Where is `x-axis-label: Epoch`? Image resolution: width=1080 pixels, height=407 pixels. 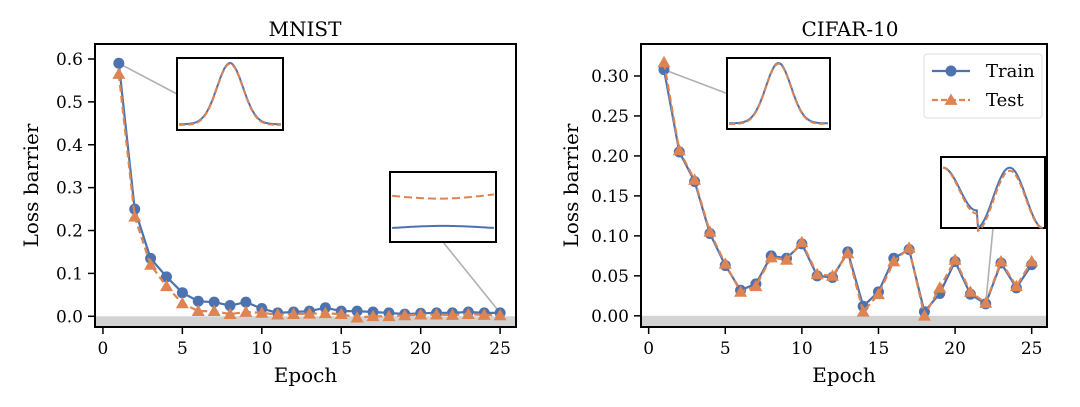
x-axis-label: Epoch is located at coordinates (306, 375).